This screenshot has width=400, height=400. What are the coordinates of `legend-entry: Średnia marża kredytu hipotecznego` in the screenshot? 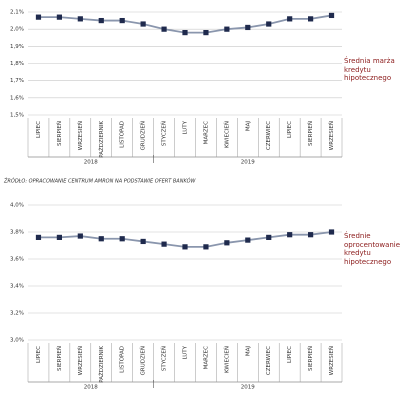 It's located at (369, 69).